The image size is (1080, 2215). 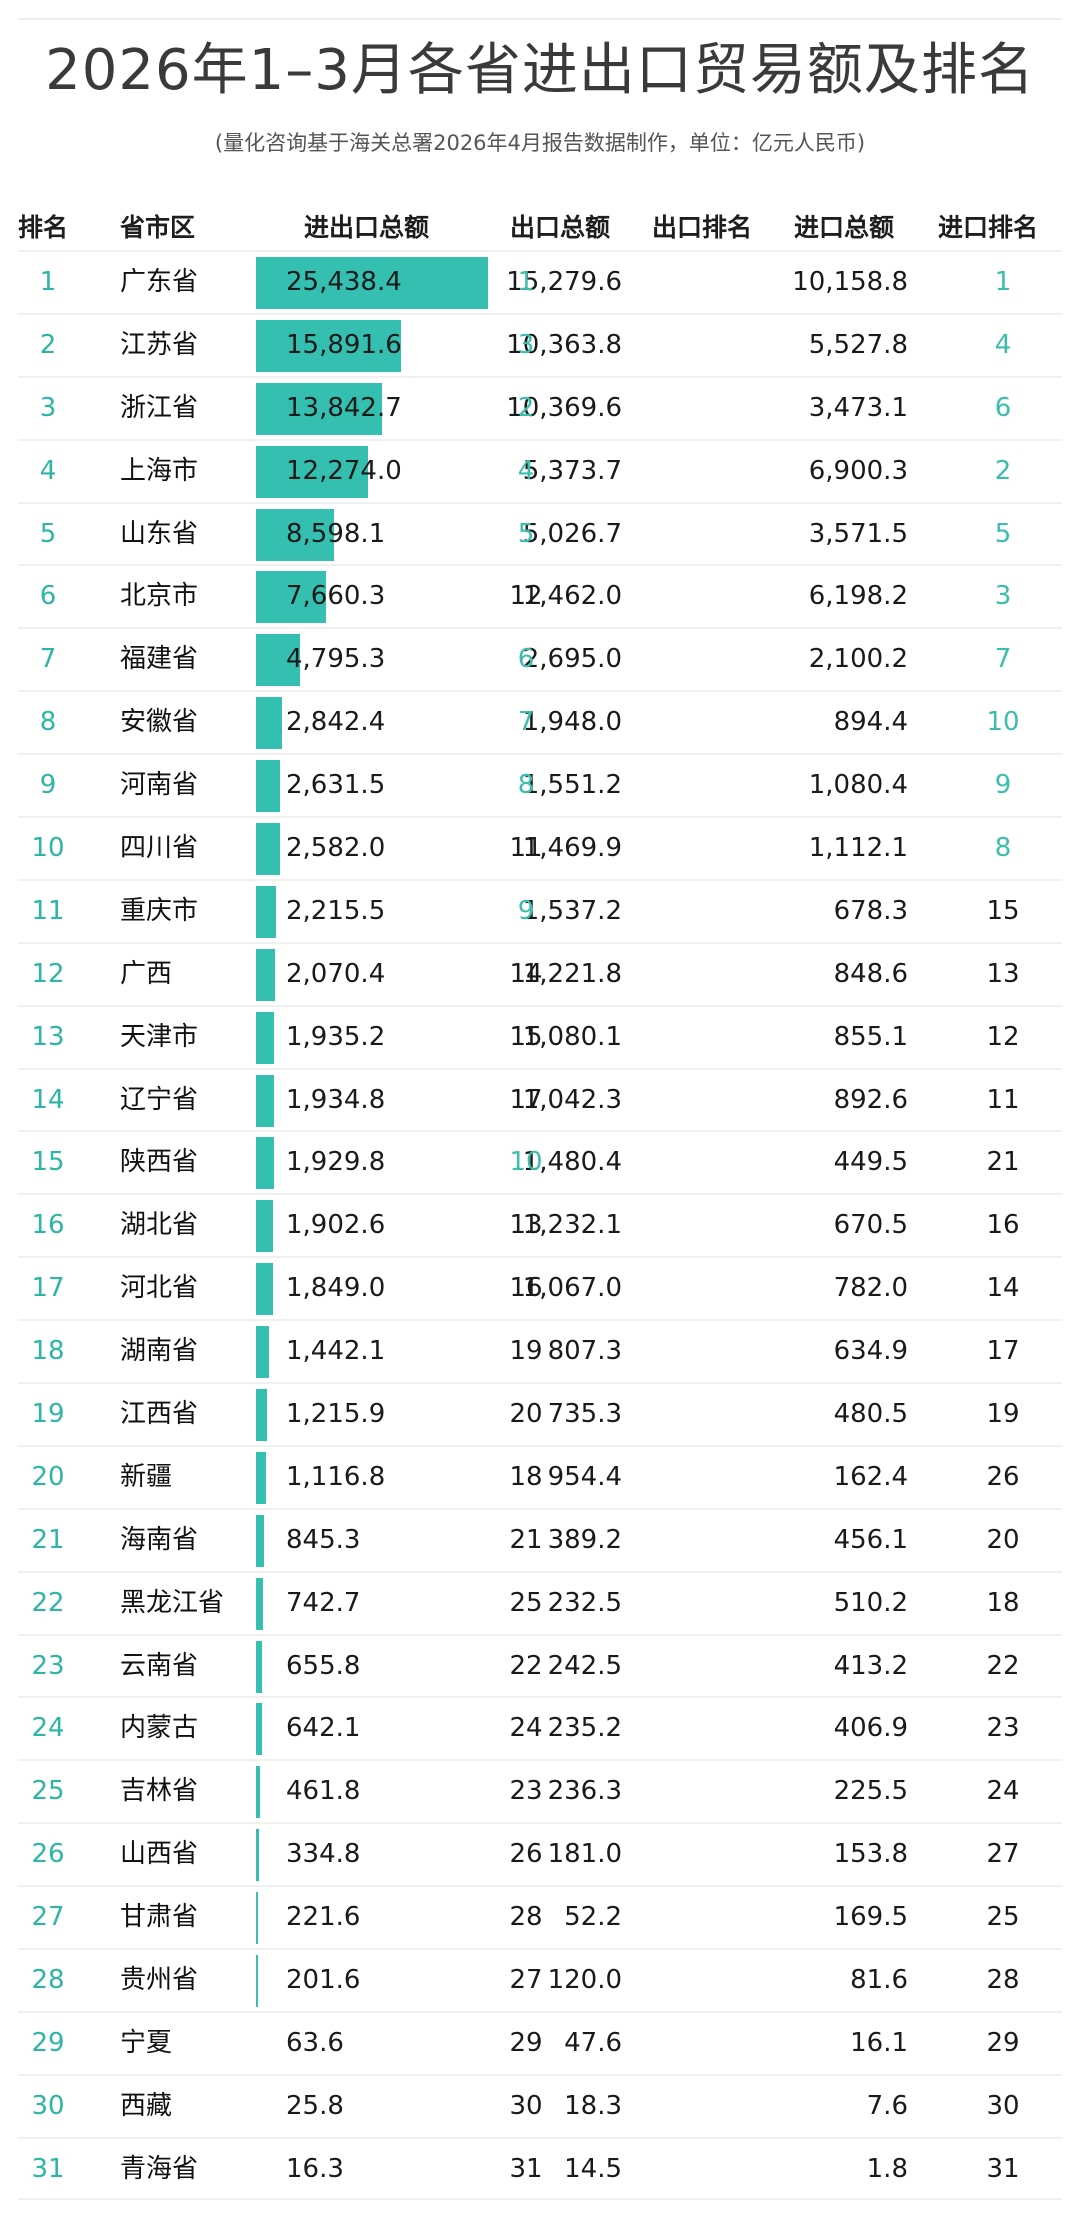 I want to click on table-row: 10 四川省 2,582.0 1,469.9 11 1,112.1 8, so click(x=540, y=847).